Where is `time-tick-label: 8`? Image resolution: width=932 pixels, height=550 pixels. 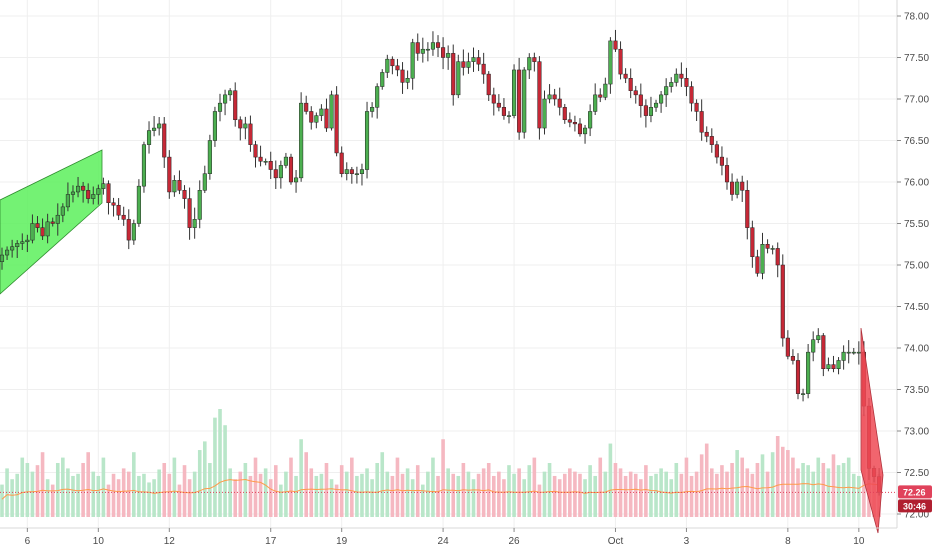
time-tick-label: 8 is located at coordinates (788, 541).